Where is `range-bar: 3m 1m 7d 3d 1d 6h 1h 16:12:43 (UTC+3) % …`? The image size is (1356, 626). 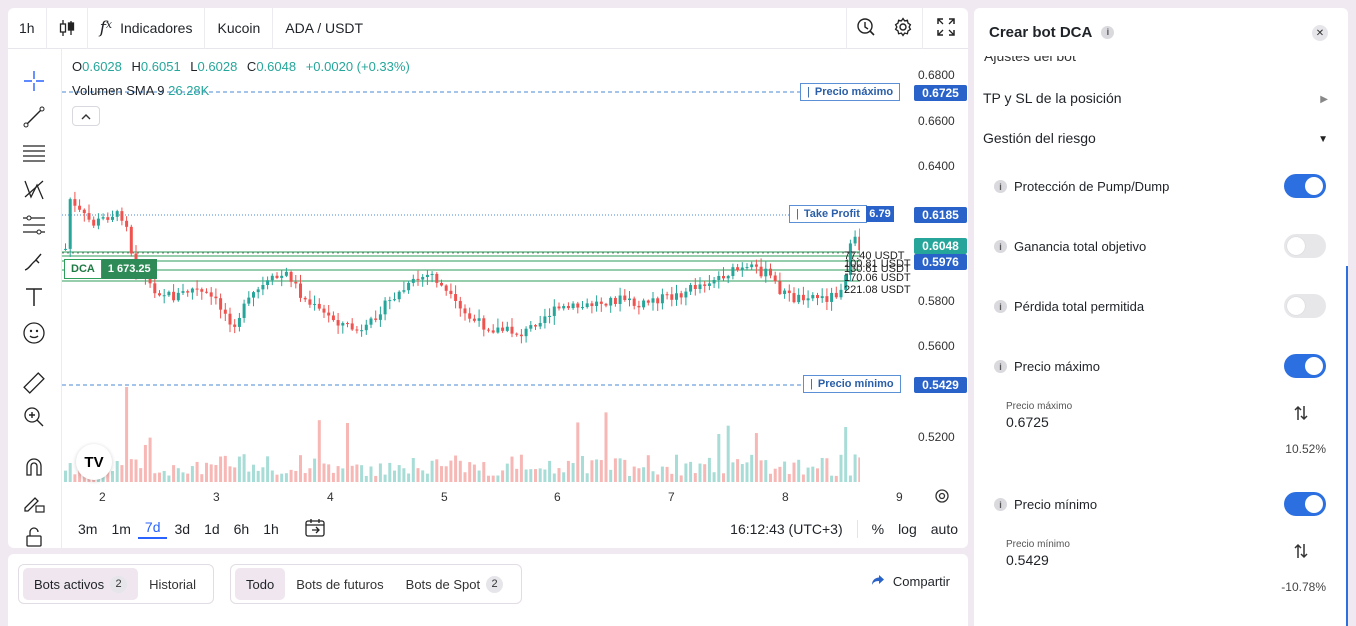
range-bar: 3m 1m 7d 3d 1d 6h 1h 16:12:43 (UTC+3) % … is located at coordinates (515, 529).